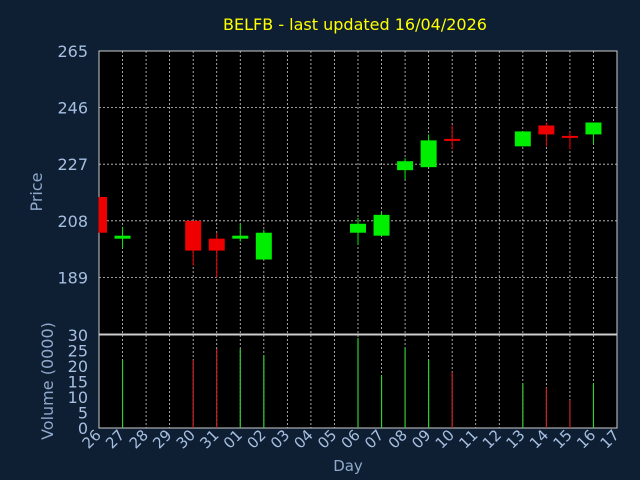 This screenshot has width=640, height=480. Describe the element at coordinates (445, 439) in the screenshot. I see `x-tick-label: 10` at that location.